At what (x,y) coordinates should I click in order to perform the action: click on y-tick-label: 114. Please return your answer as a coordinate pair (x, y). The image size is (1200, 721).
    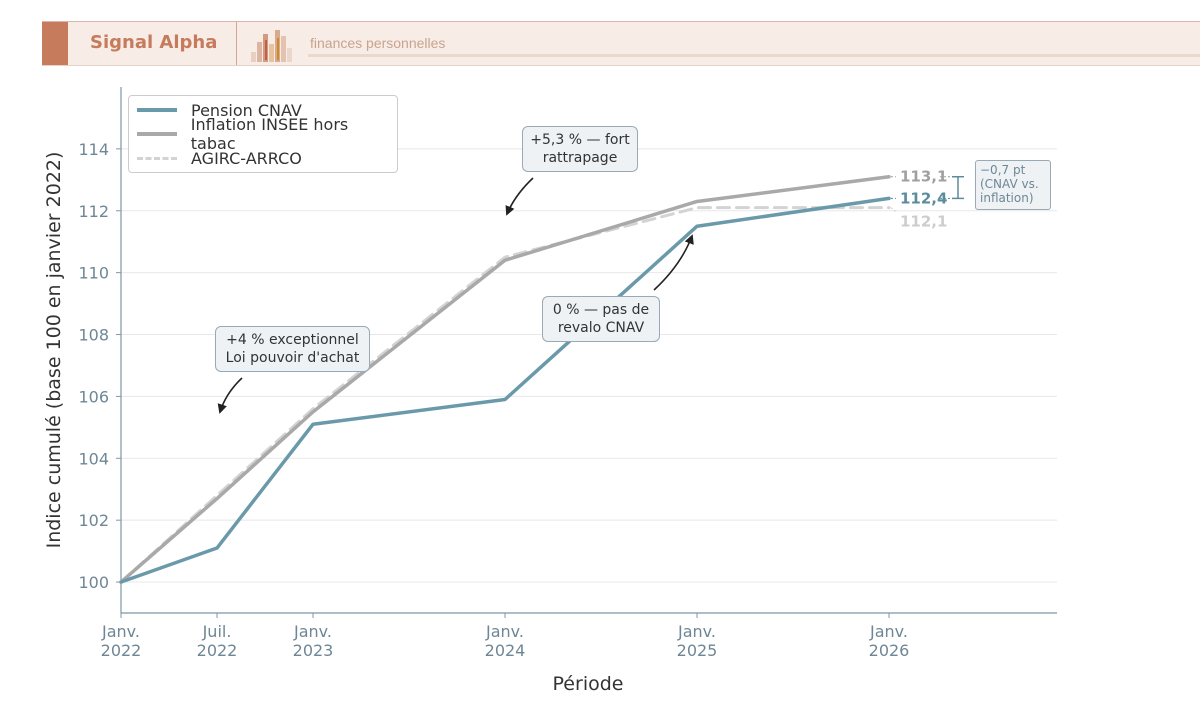
    Looking at the image, I should click on (93, 149).